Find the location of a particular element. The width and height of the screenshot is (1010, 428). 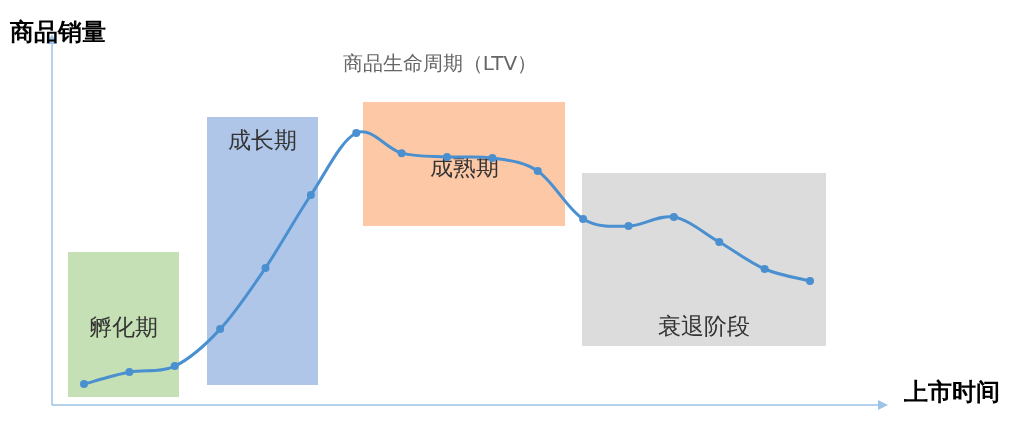

y-axis-title: 商品销量 is located at coordinates (57, 32).